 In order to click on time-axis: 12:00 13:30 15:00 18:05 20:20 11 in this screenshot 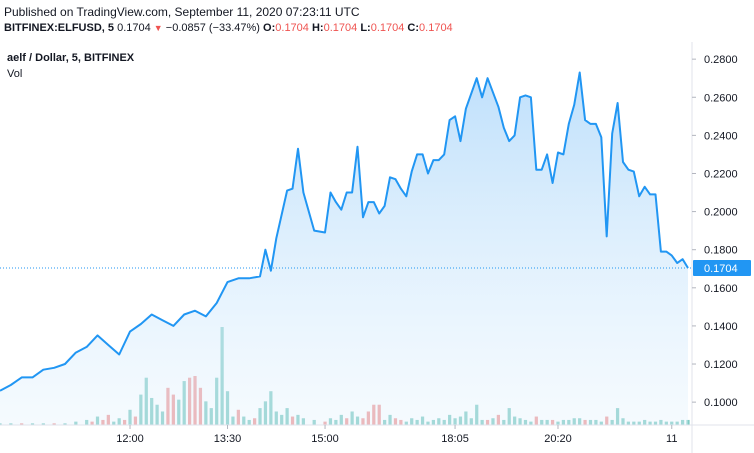, I will do `click(377, 434)`.